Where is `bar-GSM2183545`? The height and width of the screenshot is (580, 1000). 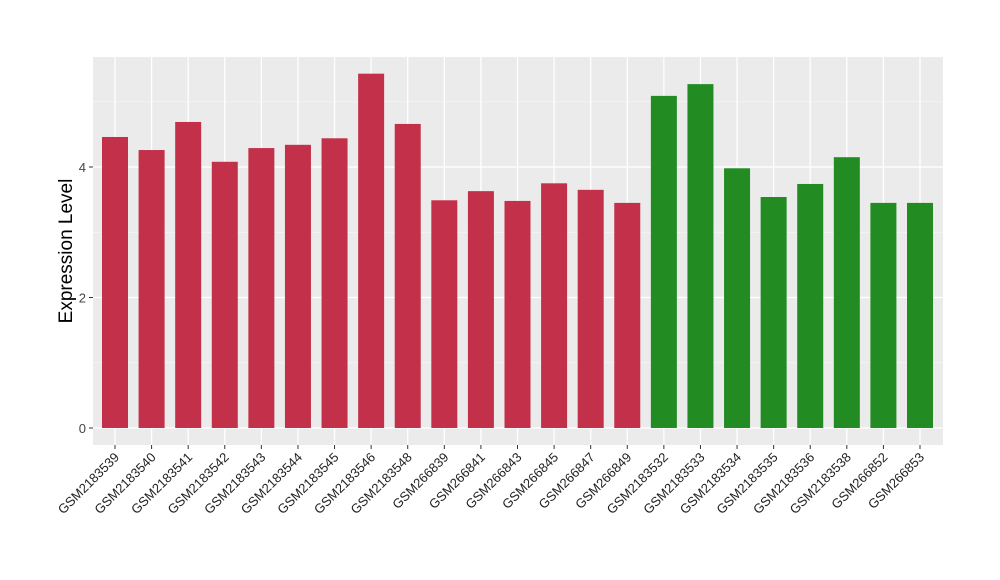
bar-GSM2183545 is located at coordinates (334, 283).